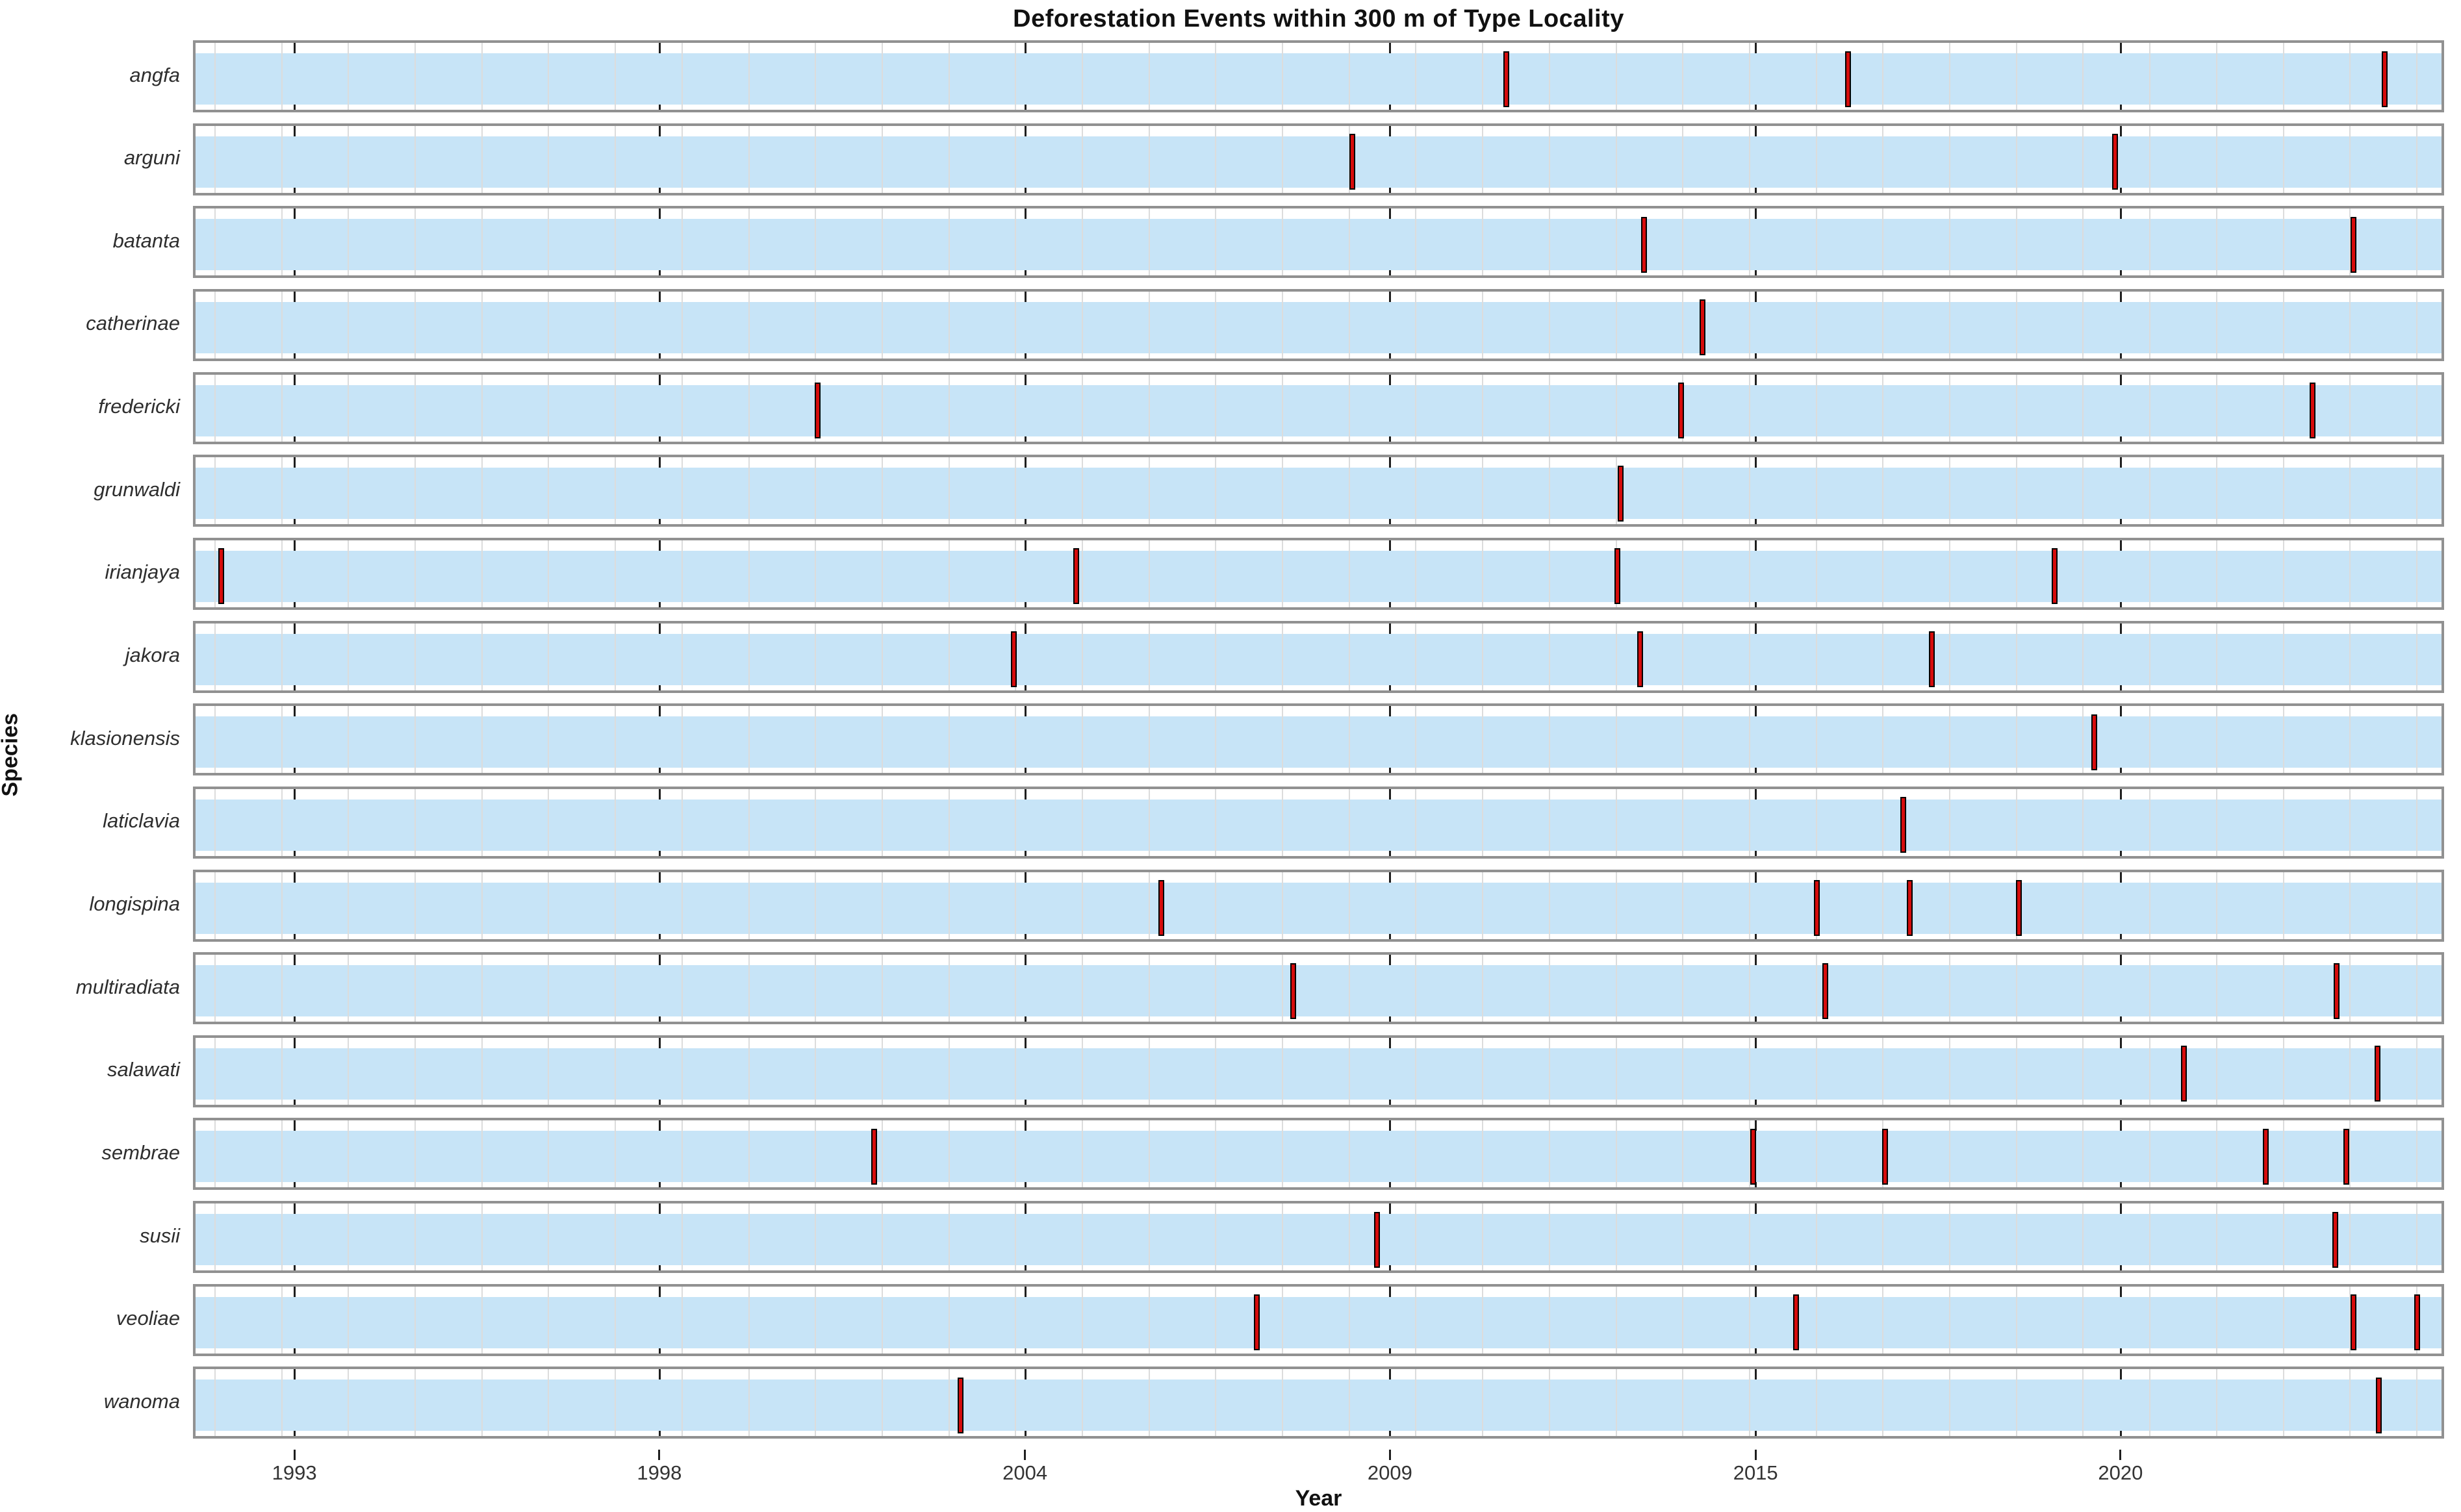  I want to click on species-label-salawati: salawati, so click(143, 1070).